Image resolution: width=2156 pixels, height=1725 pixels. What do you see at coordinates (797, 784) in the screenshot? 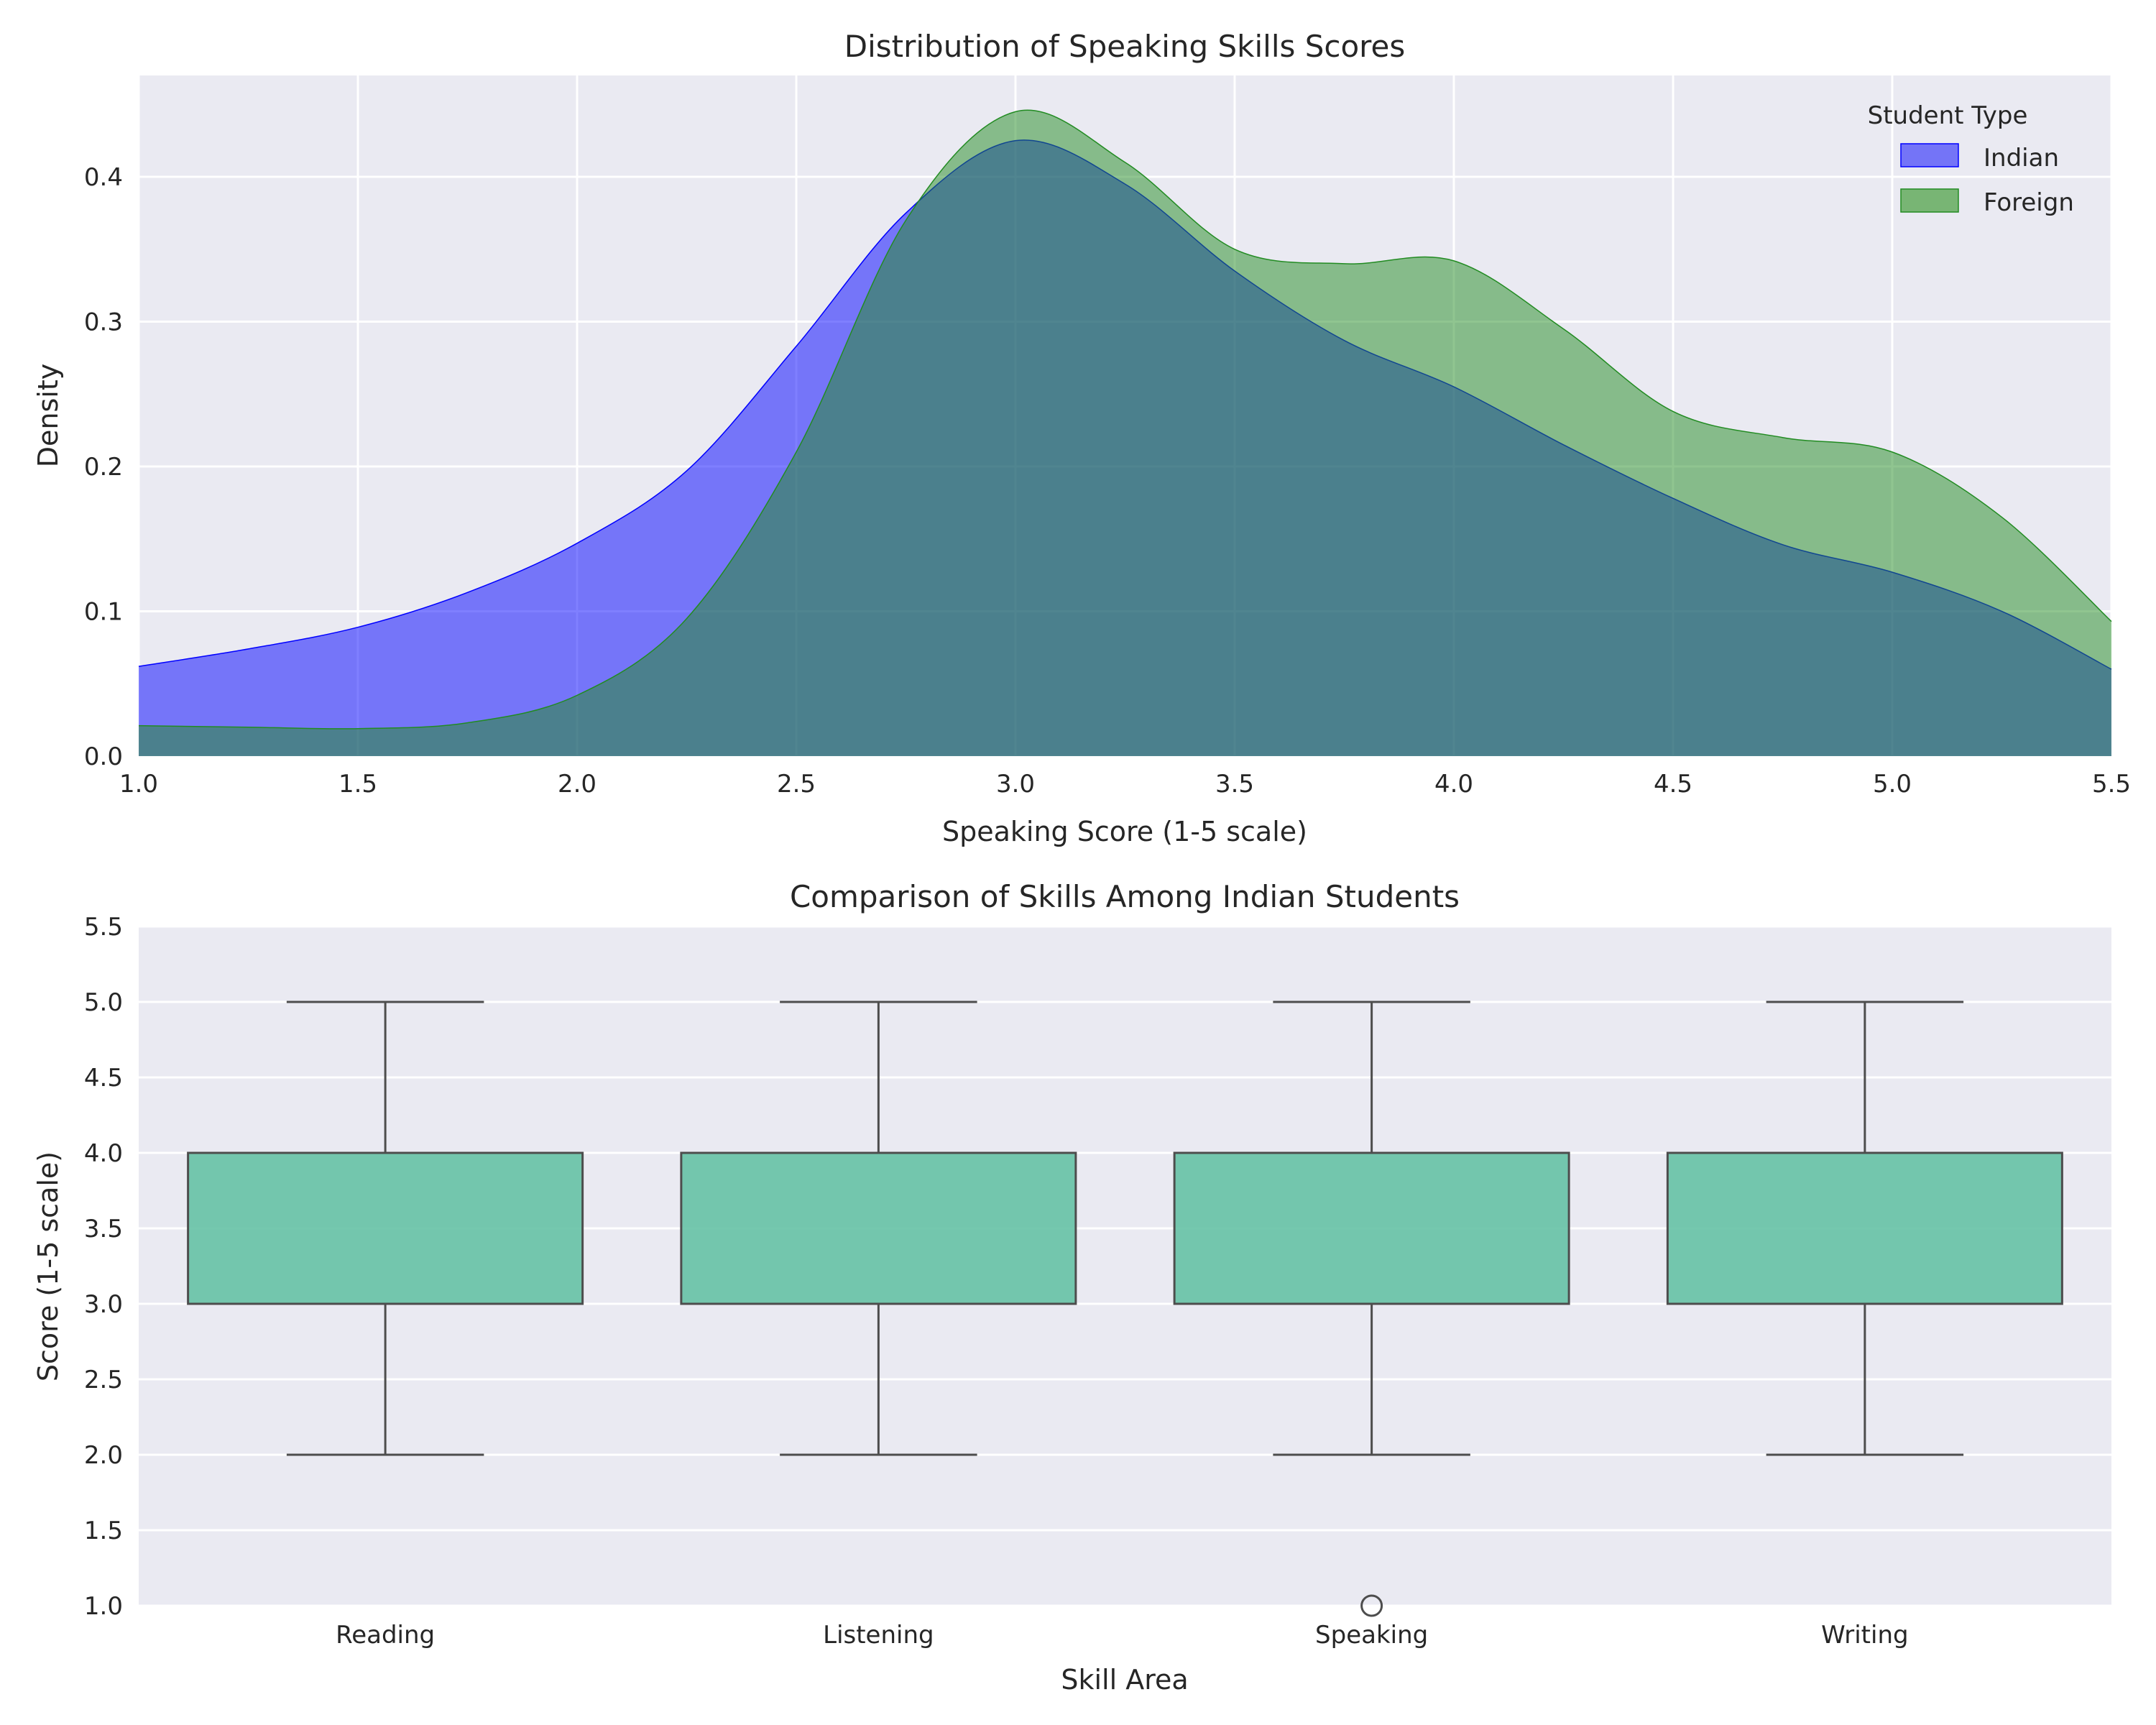
I see `density-x-tick-label: 2.5` at bounding box center [797, 784].